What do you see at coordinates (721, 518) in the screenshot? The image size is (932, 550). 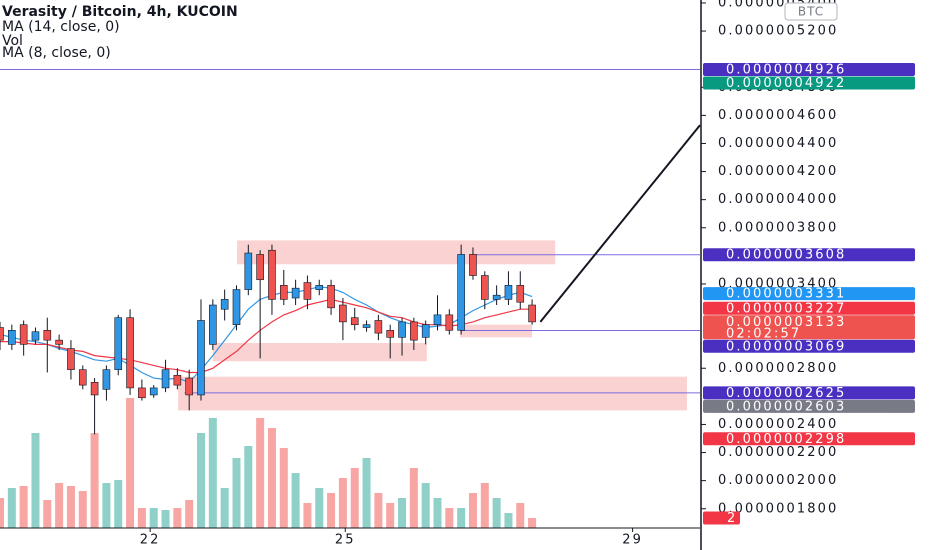 I see `volume-badge` at bounding box center [721, 518].